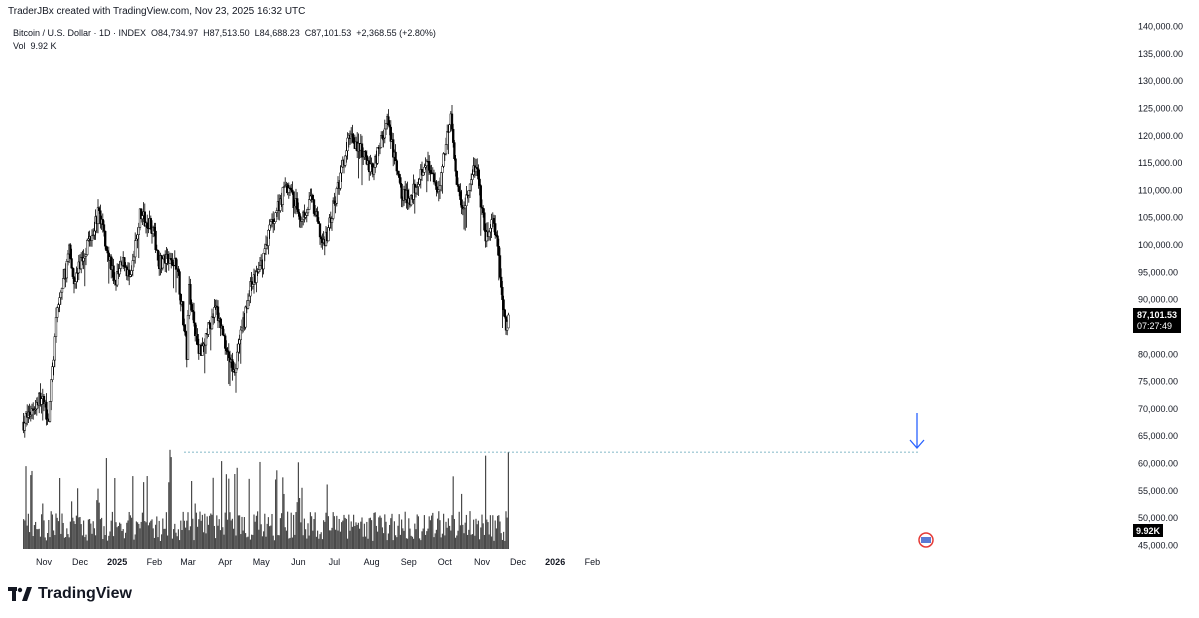  Describe the element at coordinates (298, 562) in the screenshot. I see `x-tick-label: Jun` at that location.